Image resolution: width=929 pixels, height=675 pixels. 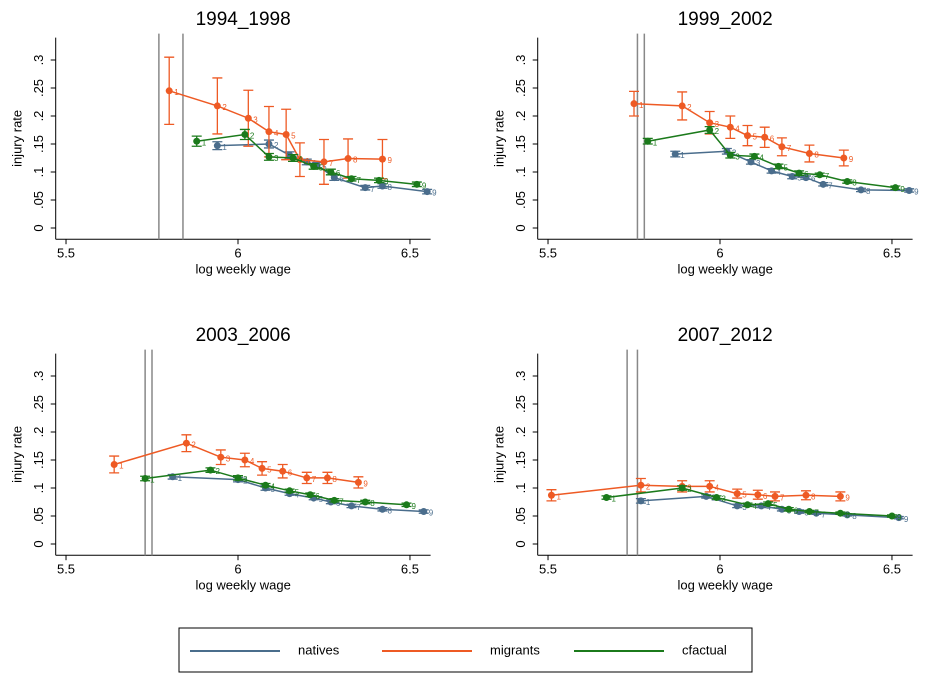 I want to click on y-tick-label: .1, so click(x=520, y=488).